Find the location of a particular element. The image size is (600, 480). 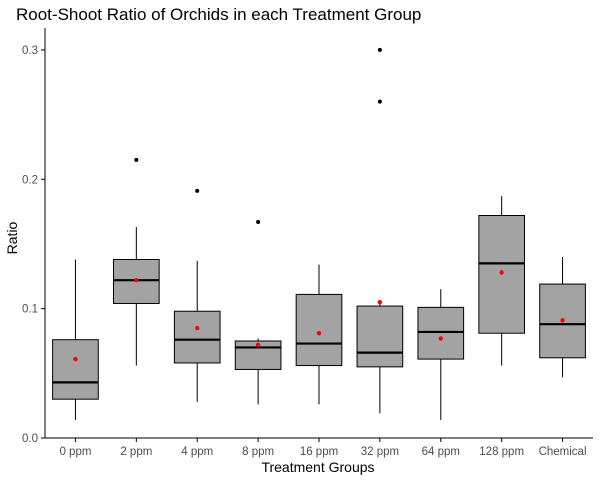

x-tick-label: 2 ppm is located at coordinates (136, 452).